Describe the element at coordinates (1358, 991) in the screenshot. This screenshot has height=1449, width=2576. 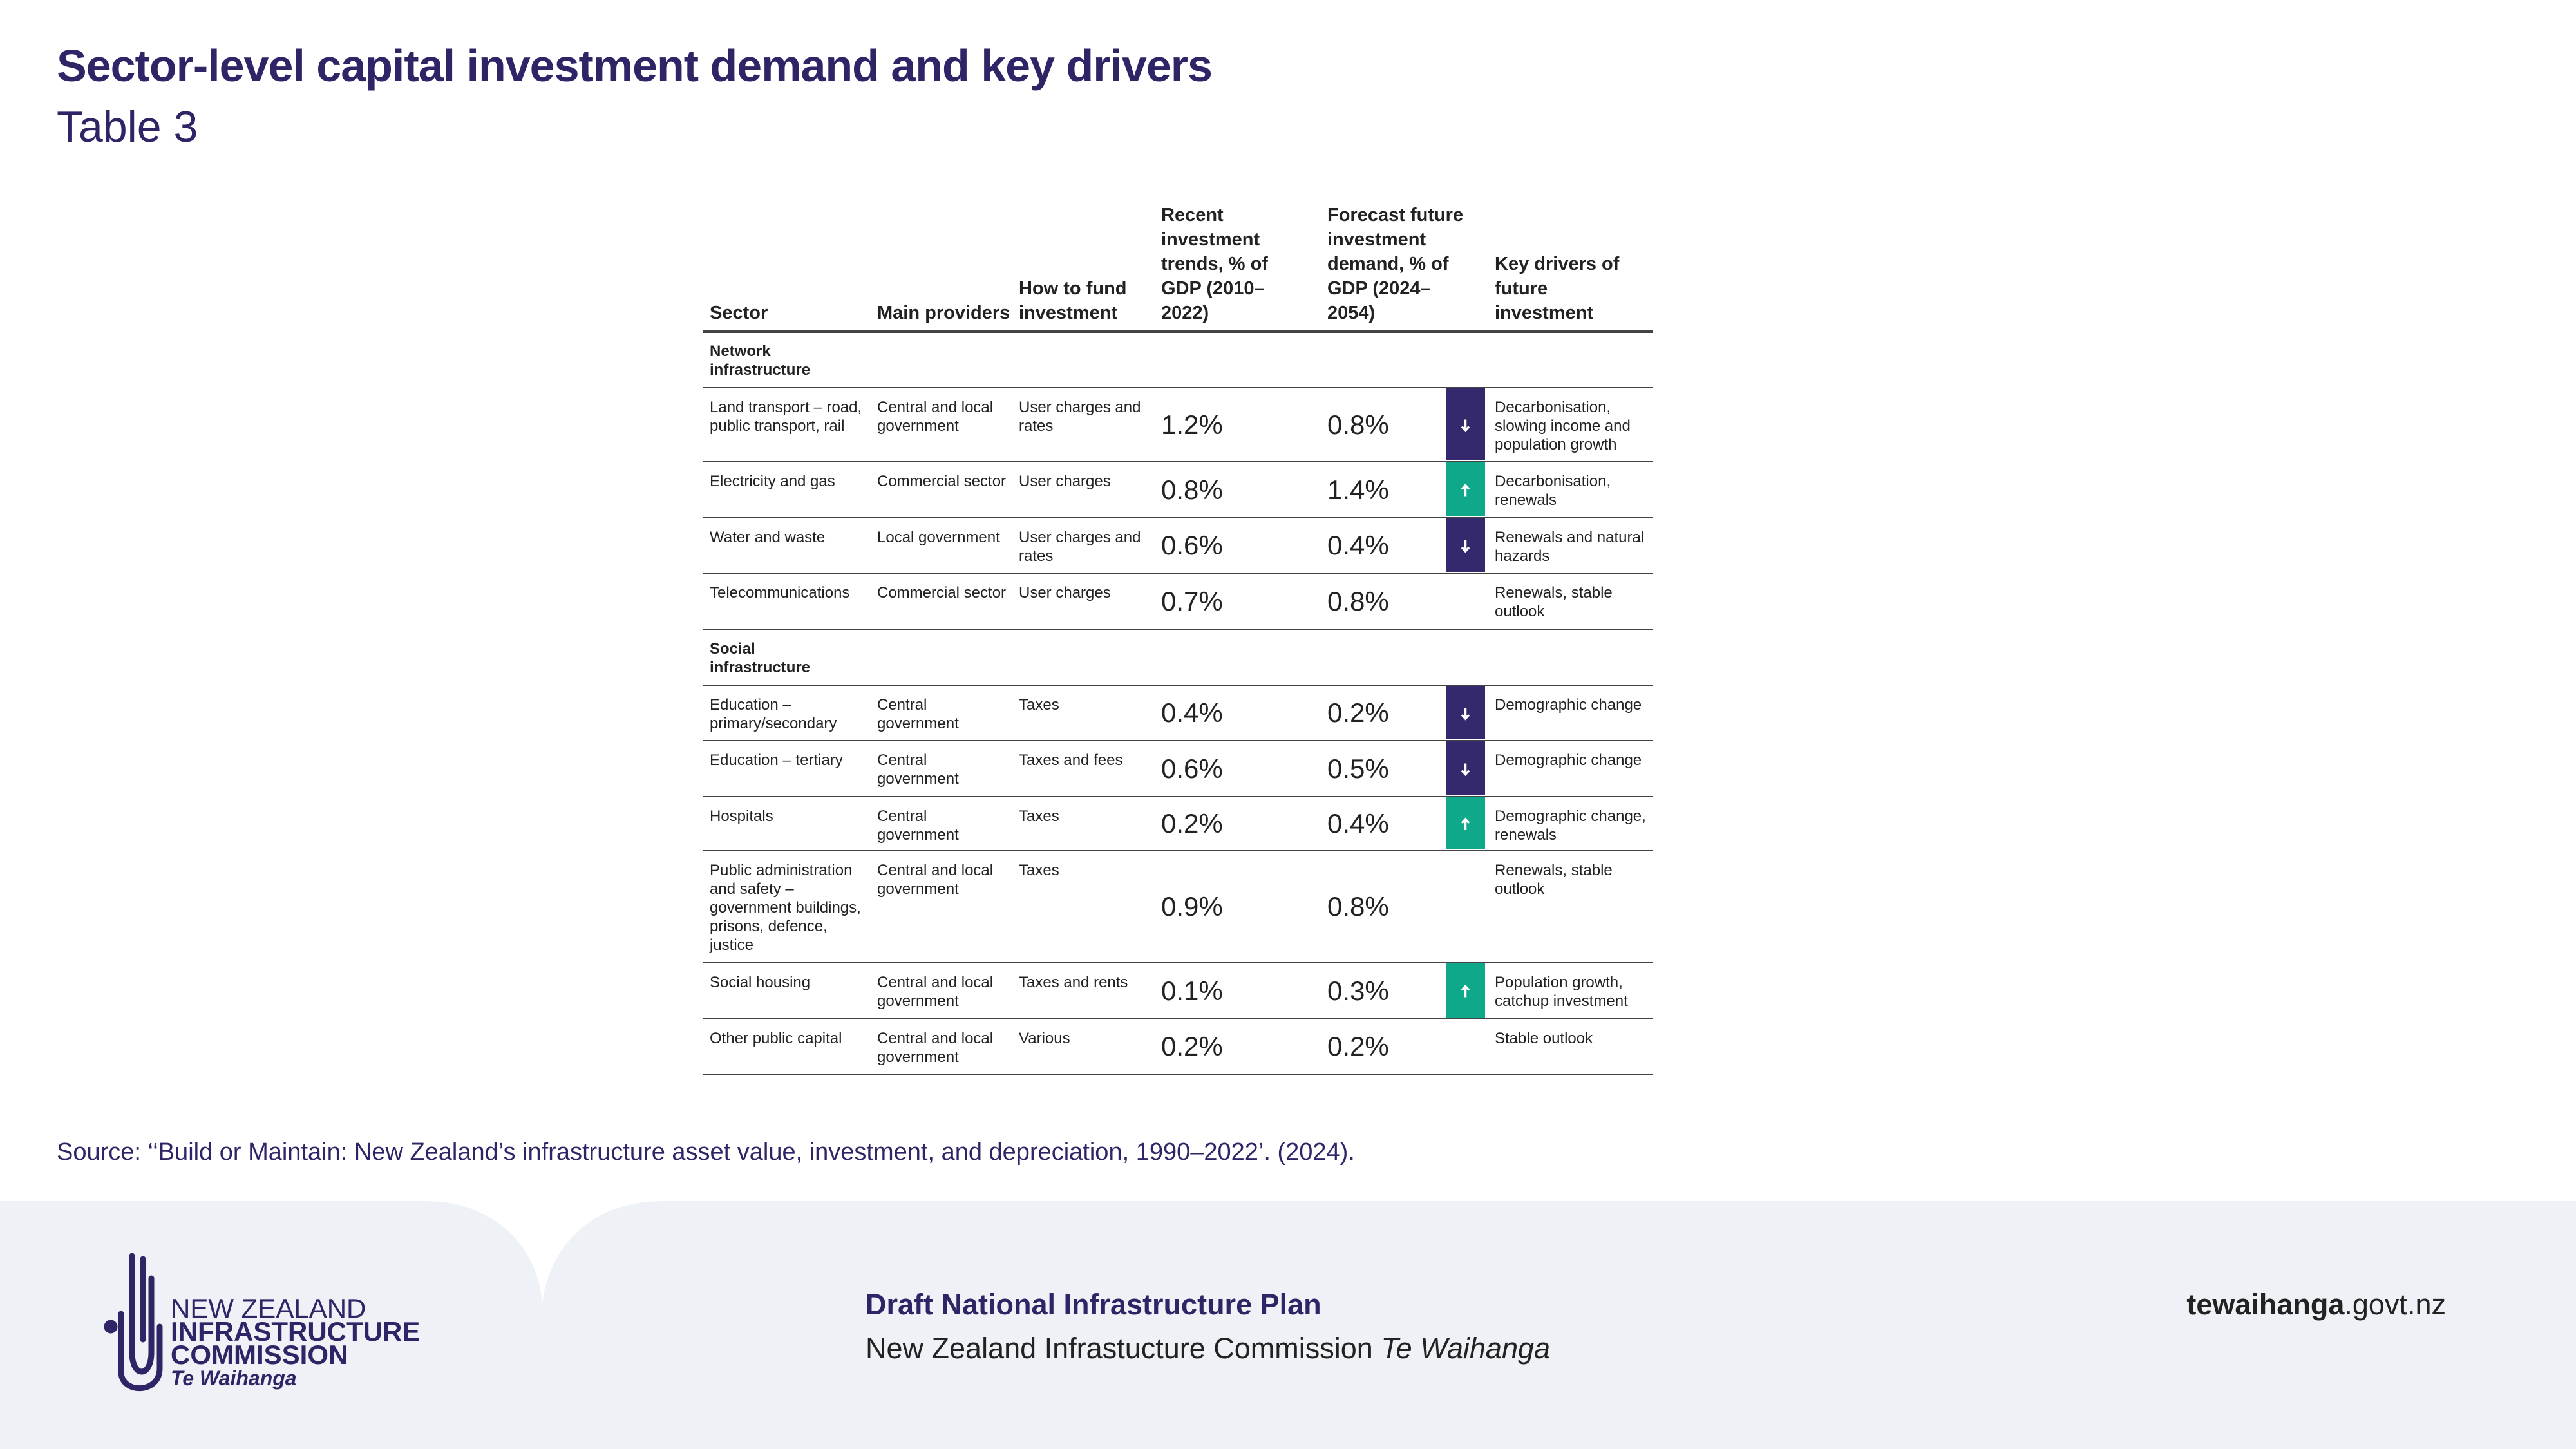
I see `forecast: 0.3%` at that location.